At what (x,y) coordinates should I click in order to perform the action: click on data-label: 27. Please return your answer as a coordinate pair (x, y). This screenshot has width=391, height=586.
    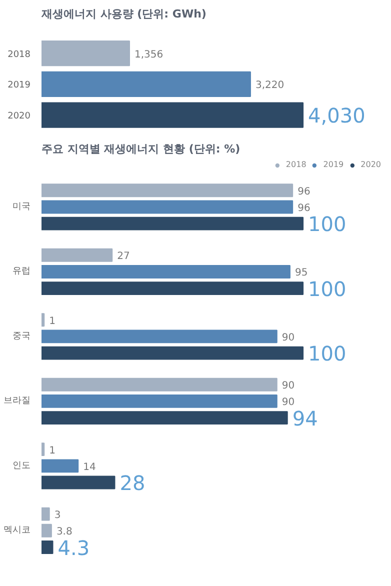
    Looking at the image, I should click on (123, 256).